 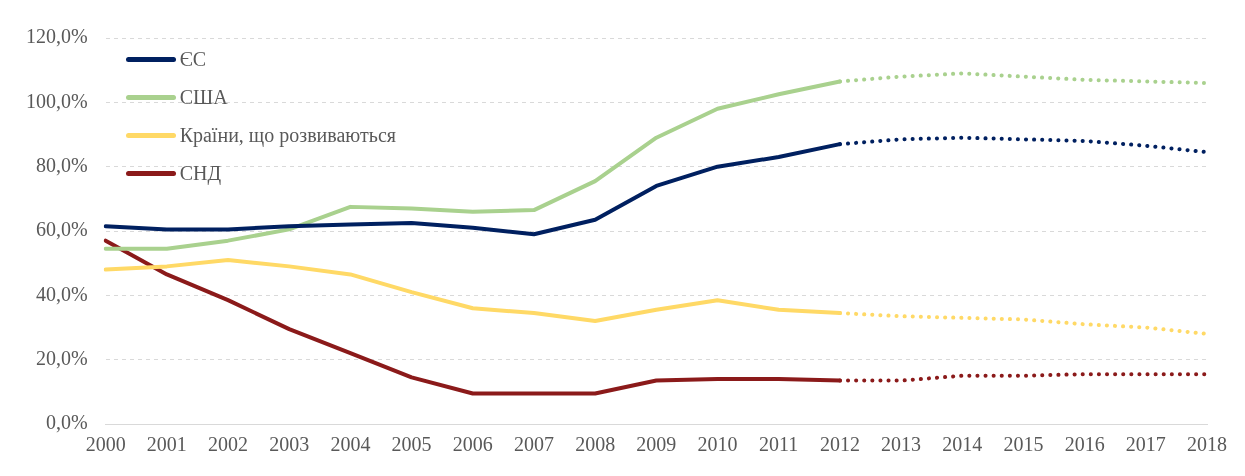 I want to click on x-tick-label: 2017, so click(x=1145, y=444).